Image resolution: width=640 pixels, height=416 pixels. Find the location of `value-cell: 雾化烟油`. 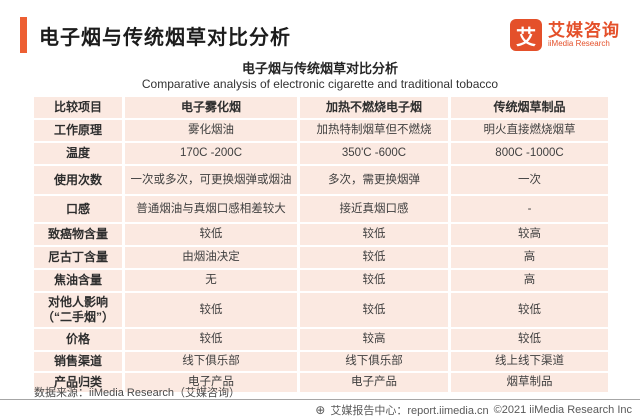

value-cell: 雾化烟油 is located at coordinates (211, 130).